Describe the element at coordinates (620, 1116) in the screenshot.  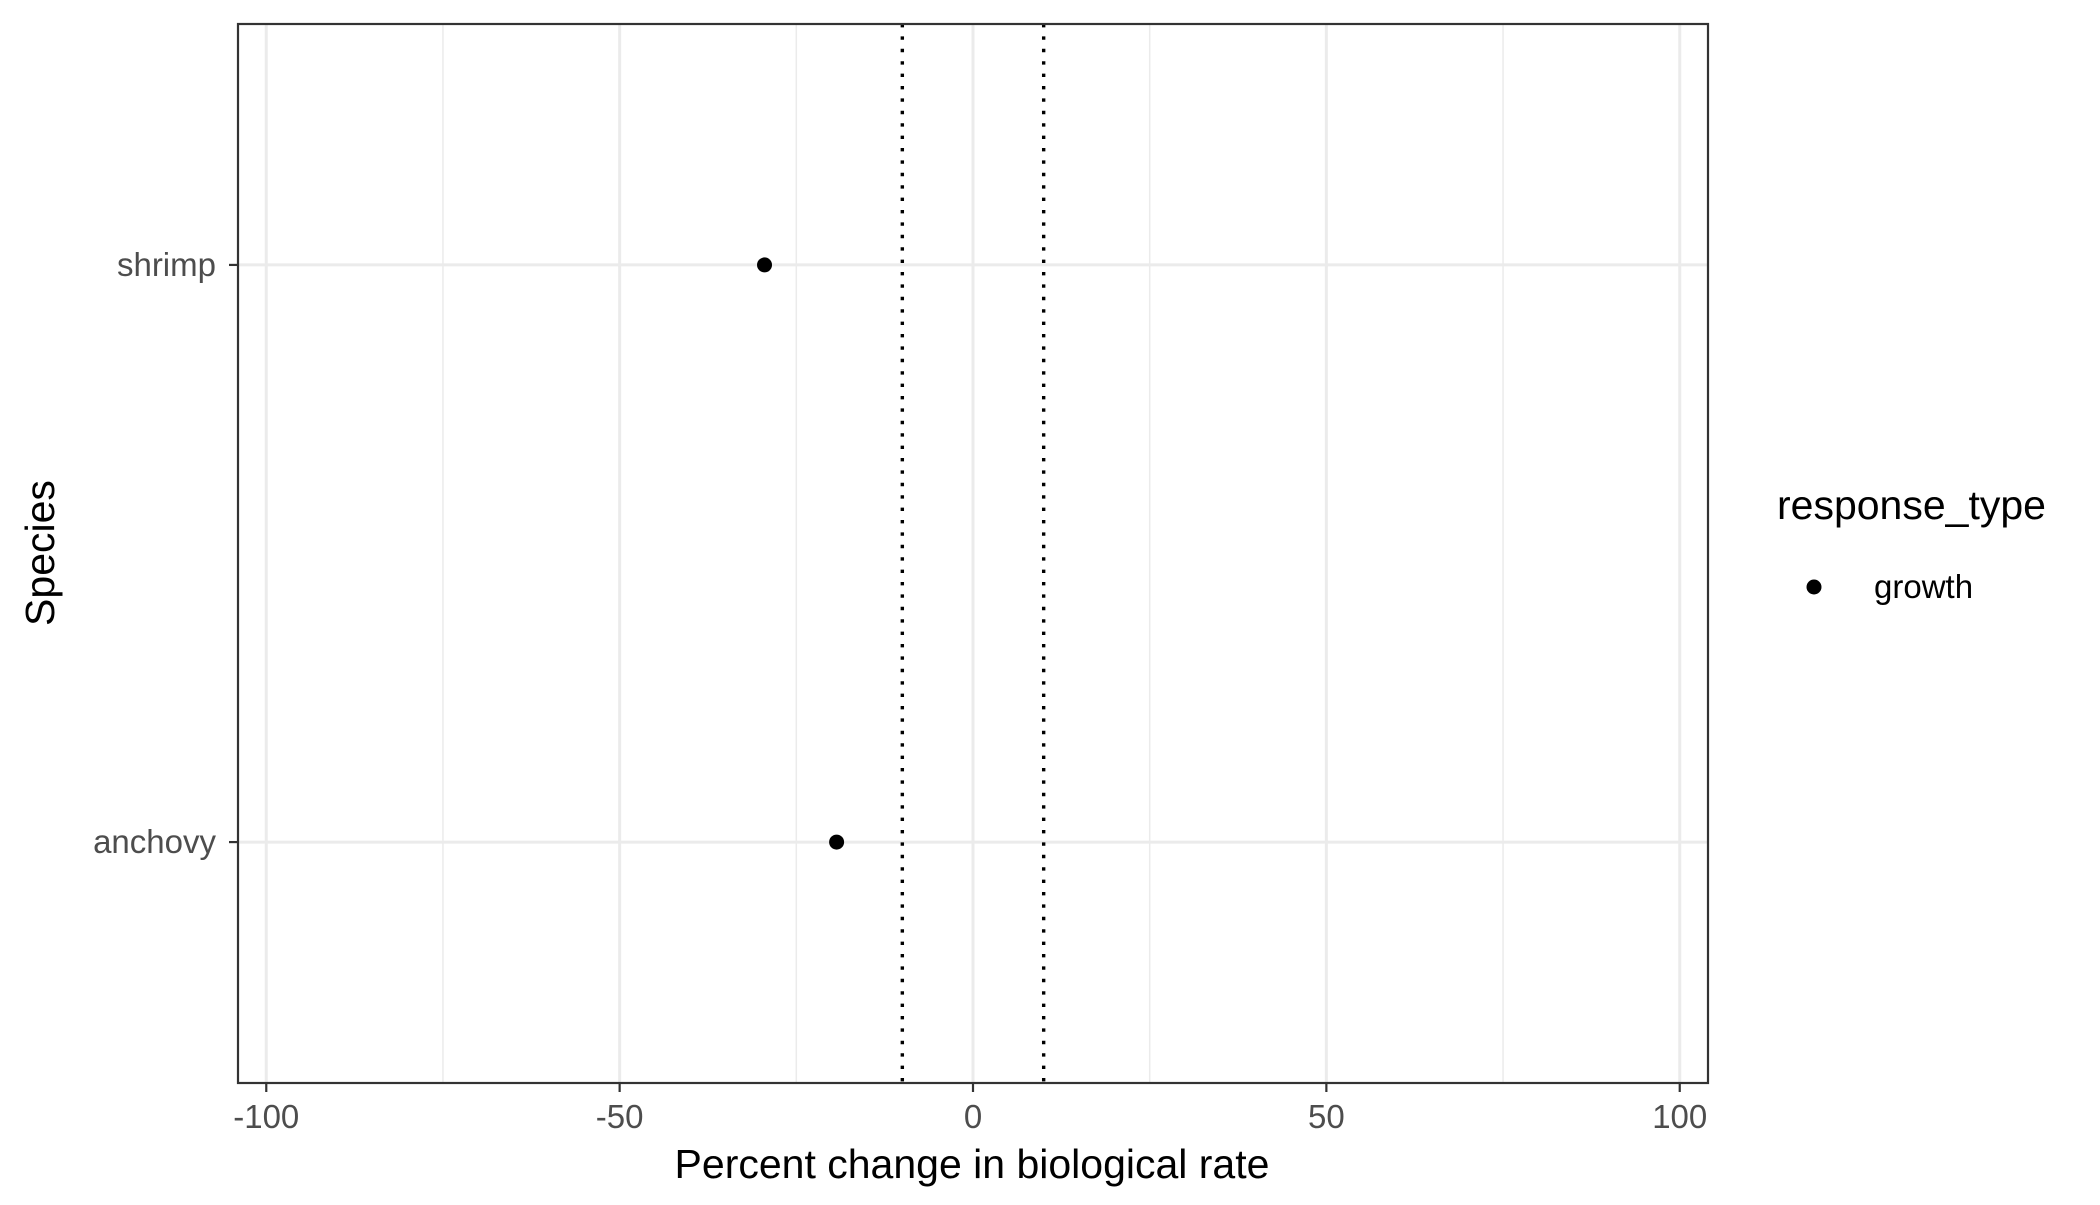
I see `x-tick-label: -50` at that location.